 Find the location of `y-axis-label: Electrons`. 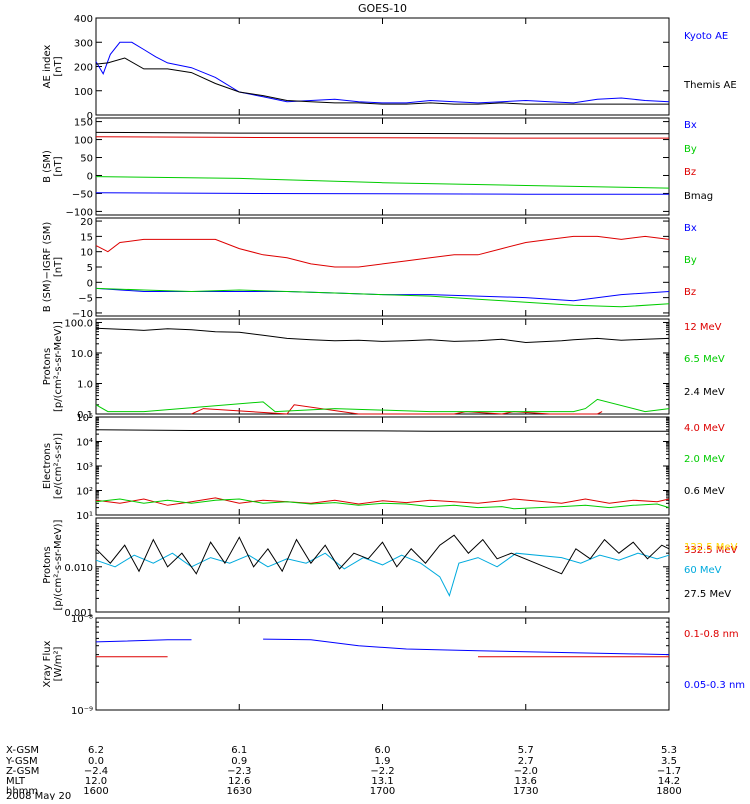

y-axis-label: Electrons is located at coordinates (47, 466).